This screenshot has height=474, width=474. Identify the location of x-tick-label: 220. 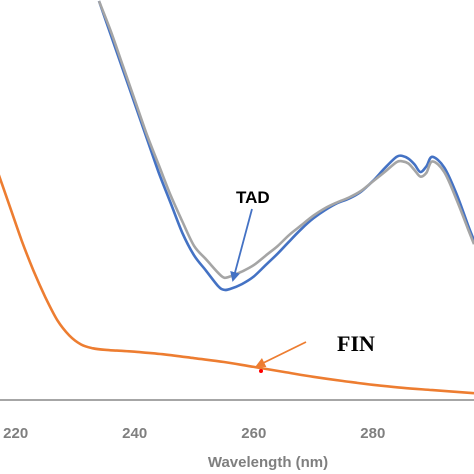
(15, 433).